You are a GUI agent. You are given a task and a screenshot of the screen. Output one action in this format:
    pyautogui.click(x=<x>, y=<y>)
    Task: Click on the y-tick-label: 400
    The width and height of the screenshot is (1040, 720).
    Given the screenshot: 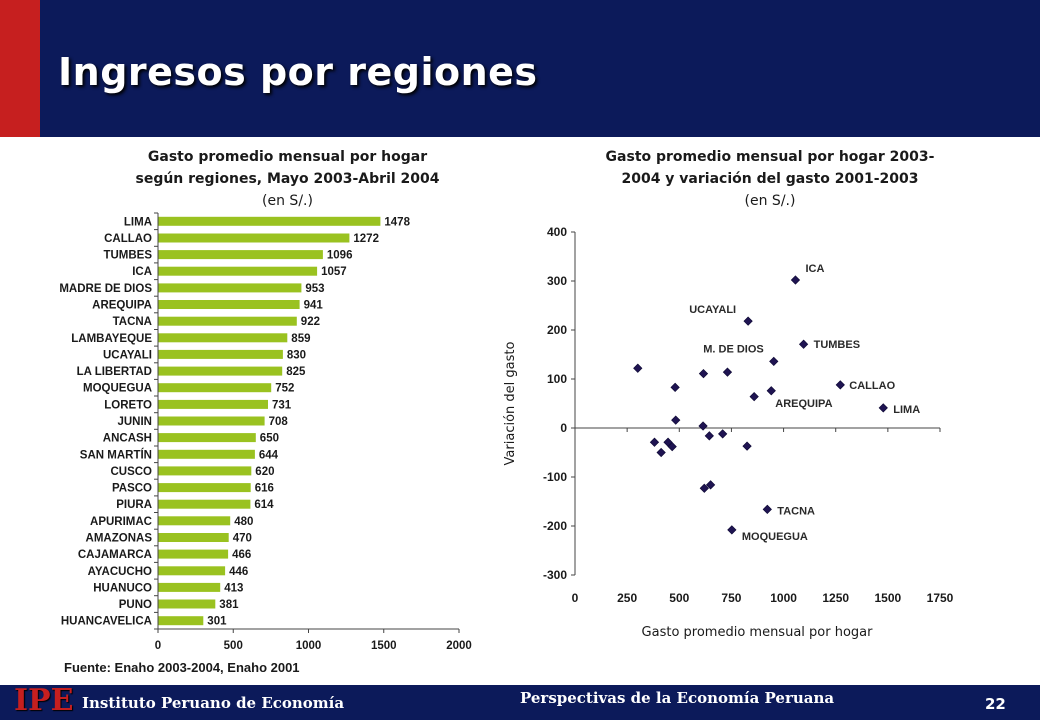 What is the action you would take?
    pyautogui.click(x=557, y=232)
    